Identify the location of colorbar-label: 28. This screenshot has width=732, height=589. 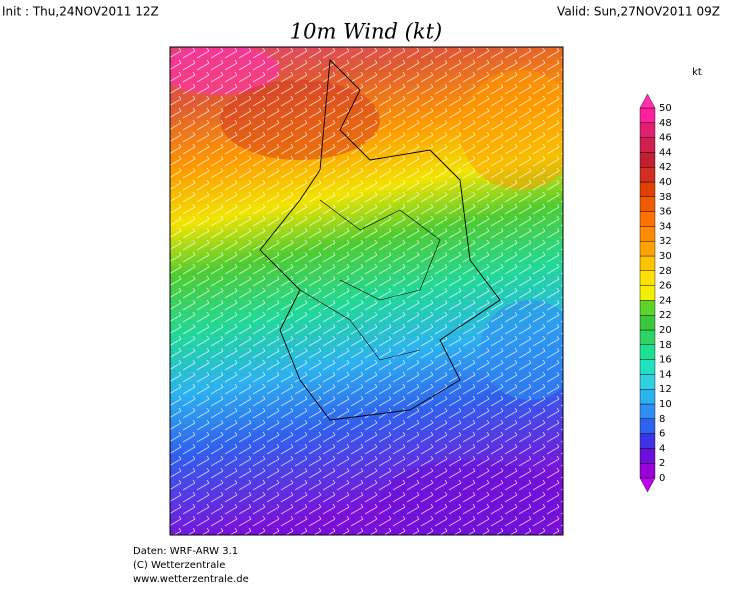
(665, 271).